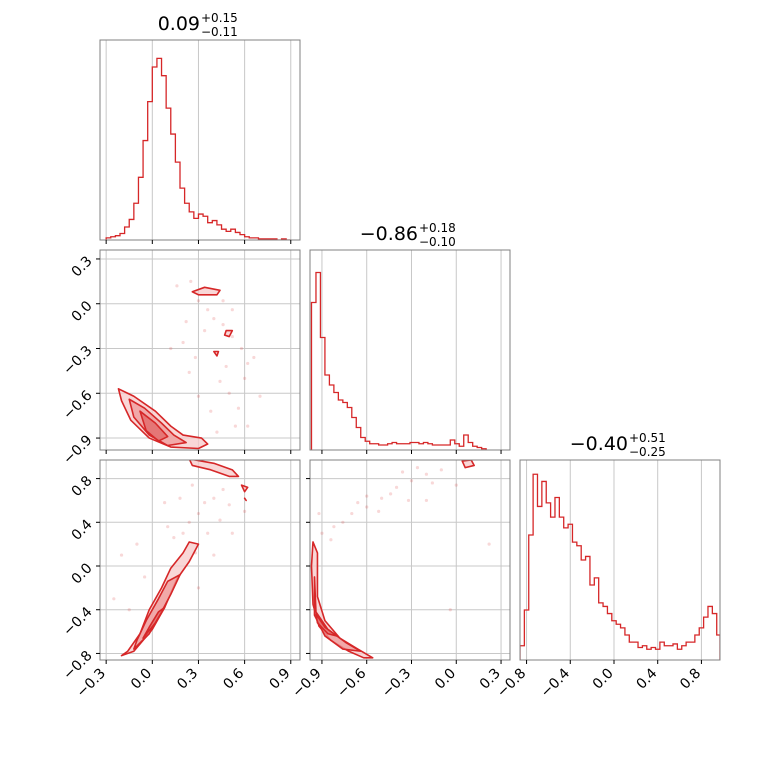 This screenshot has height=760, width=760. Describe the element at coordinates (198, 25) in the screenshot. I see `title-param-1: 0.09 +0.15 −0.11` at that location.